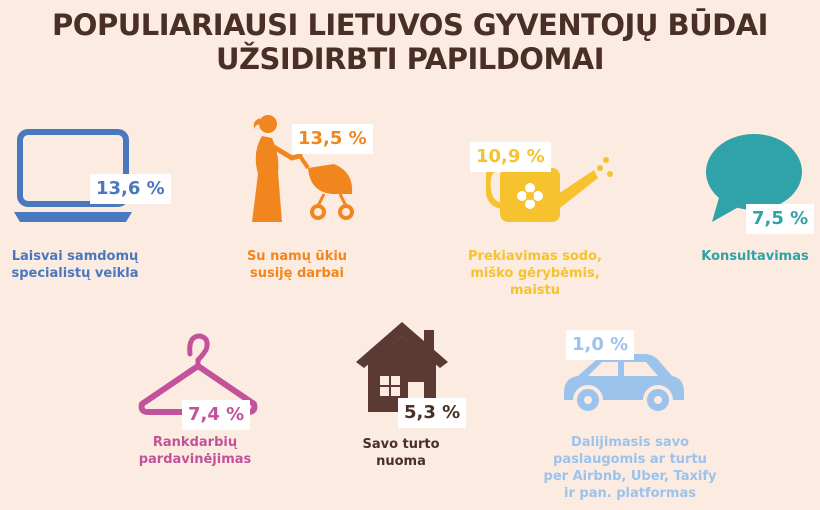  I want to click on item-label: Rankdarbių pardavinėjimas, so click(195, 451).